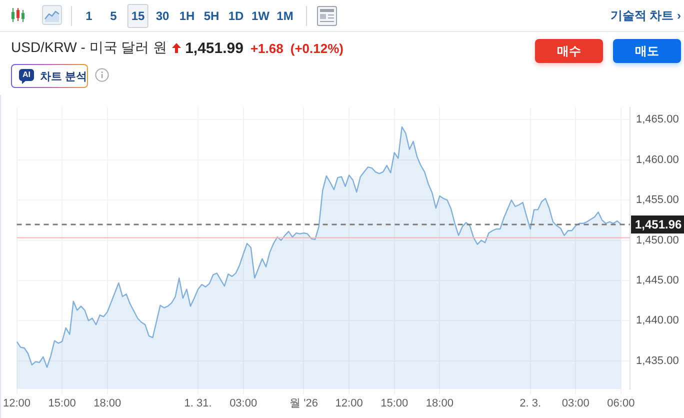 The width and height of the screenshot is (684, 418). Describe the element at coordinates (304, 404) in the screenshot. I see `x-tick-label: 월 '26` at that location.